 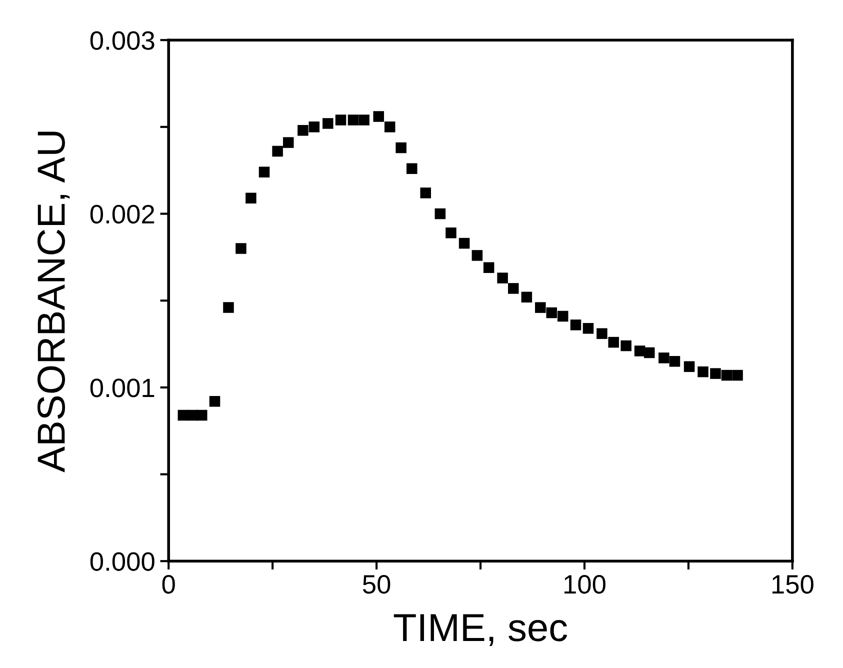 What do you see at coordinates (122, 40) in the screenshot?
I see `y-tick-label: 0.003` at bounding box center [122, 40].